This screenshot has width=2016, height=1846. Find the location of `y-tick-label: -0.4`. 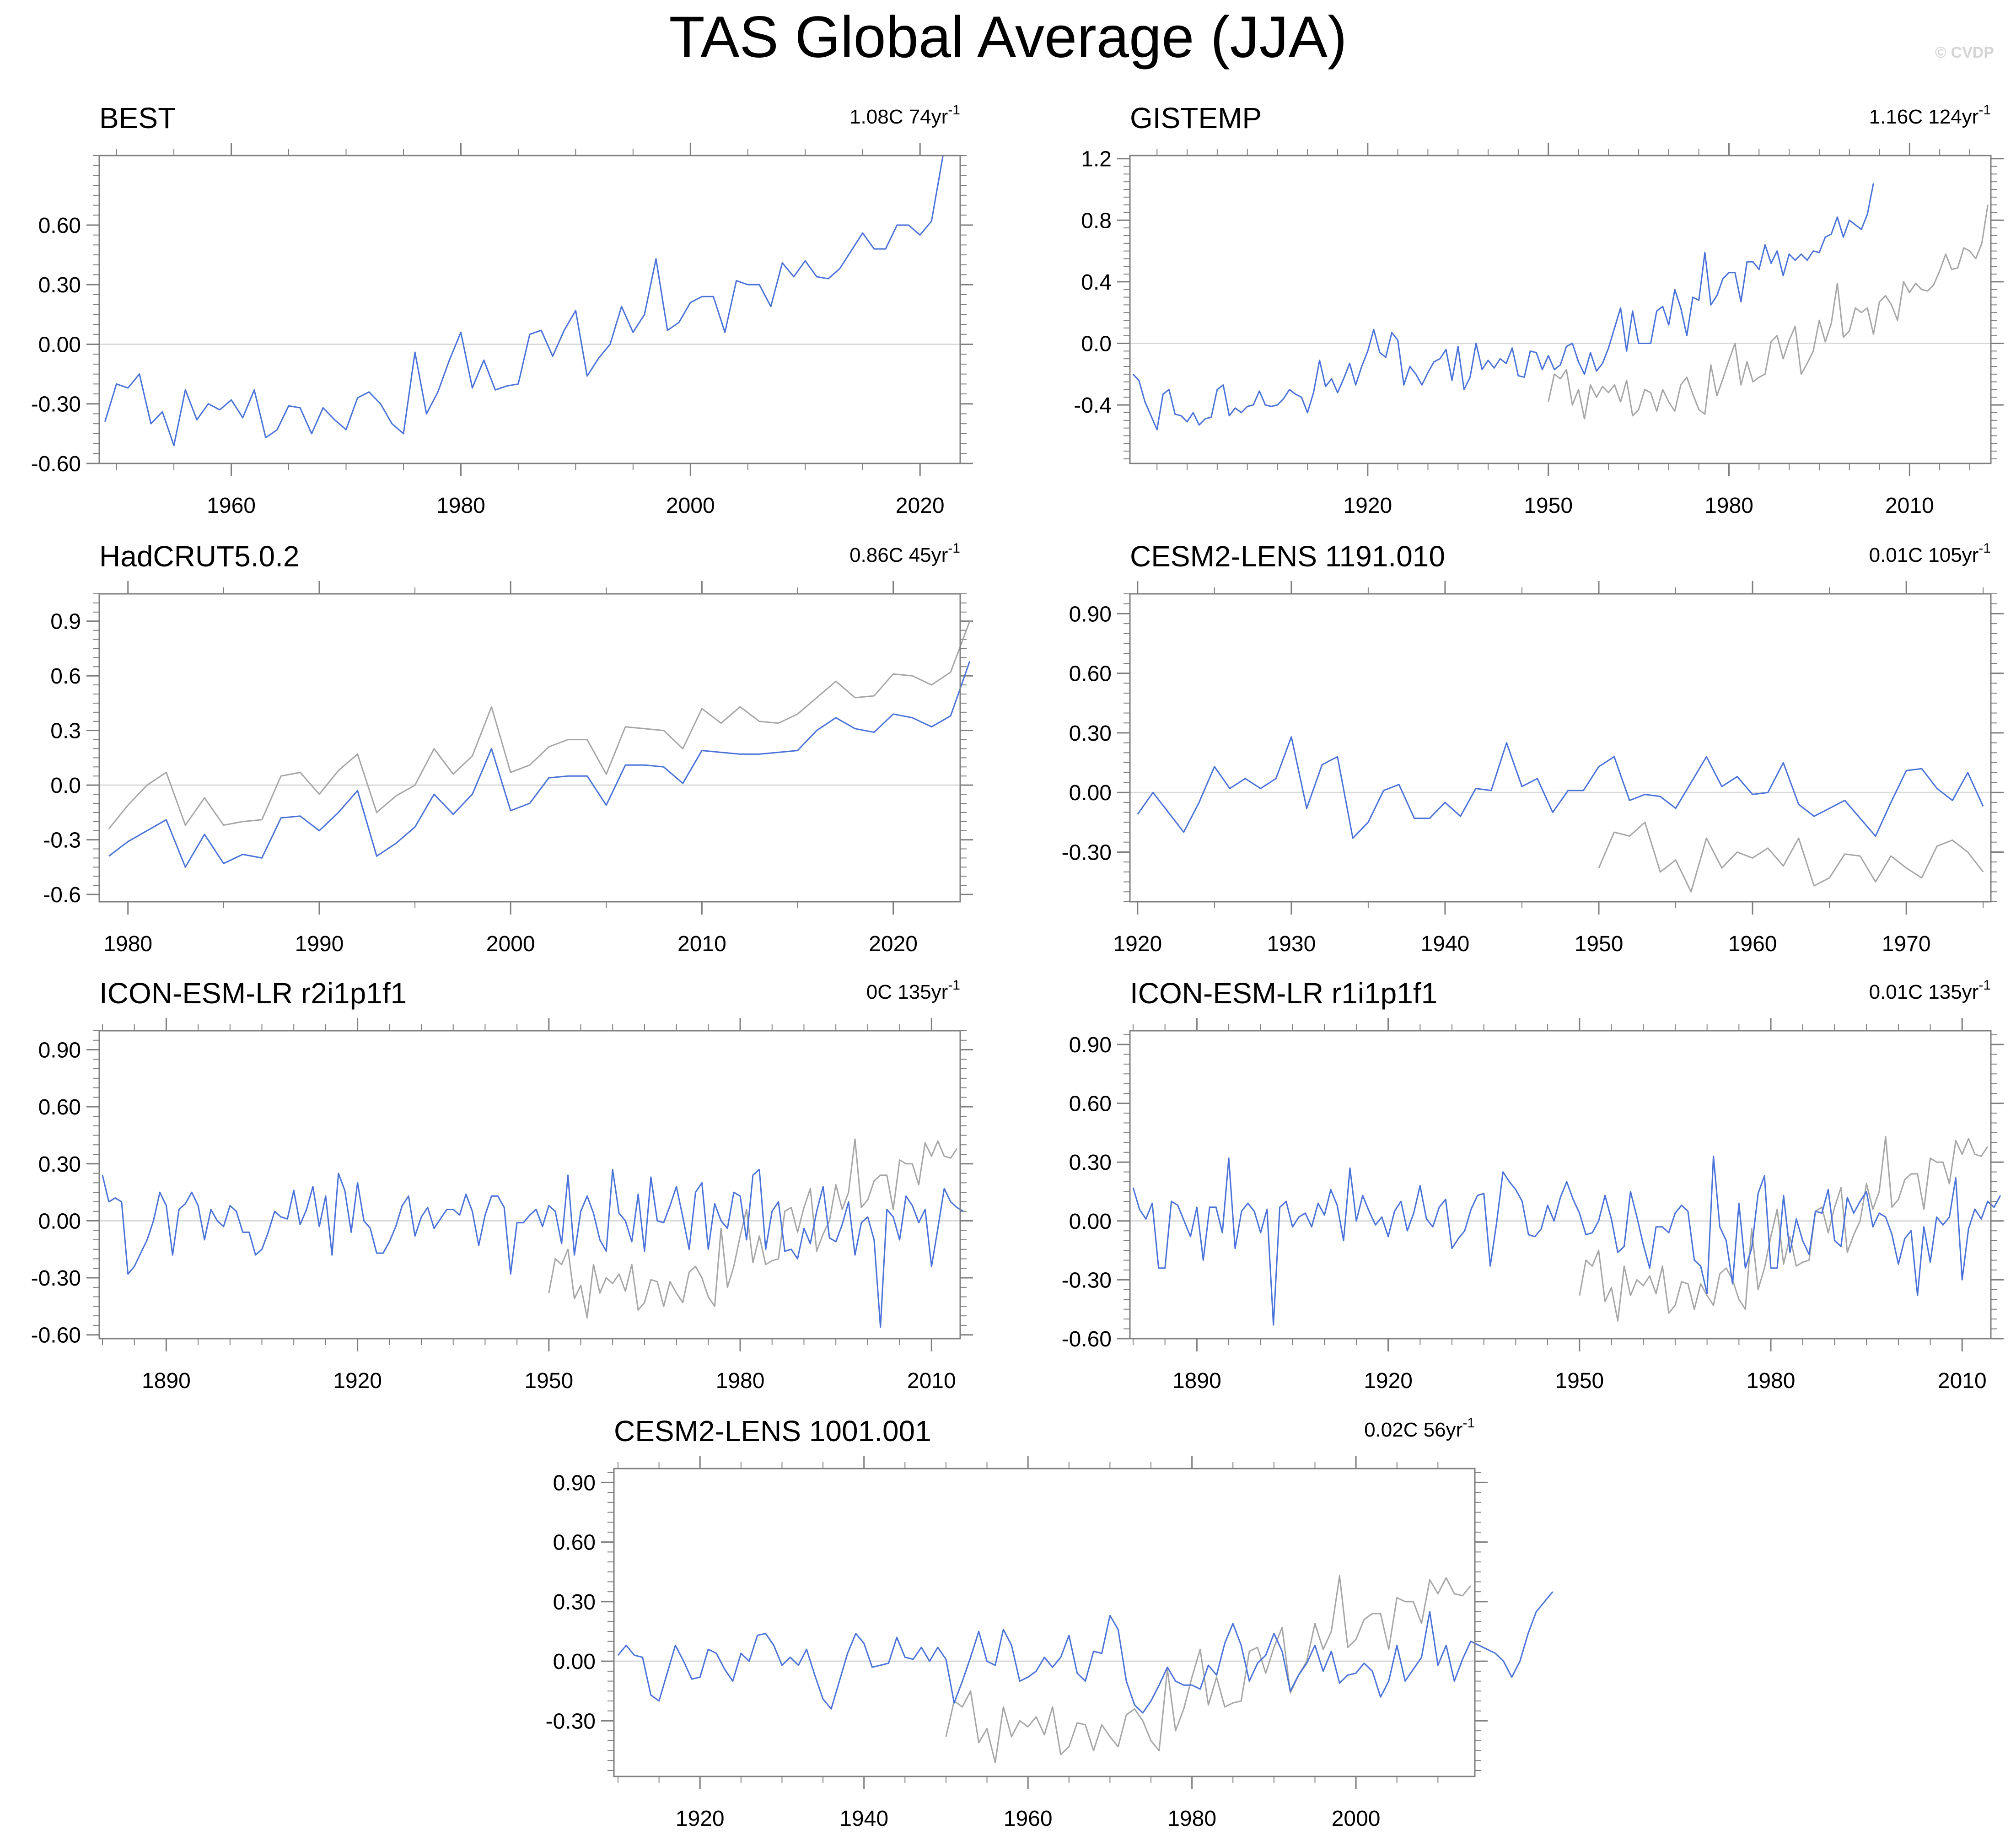

y-tick-label: -0.4 is located at coordinates (1093, 405).